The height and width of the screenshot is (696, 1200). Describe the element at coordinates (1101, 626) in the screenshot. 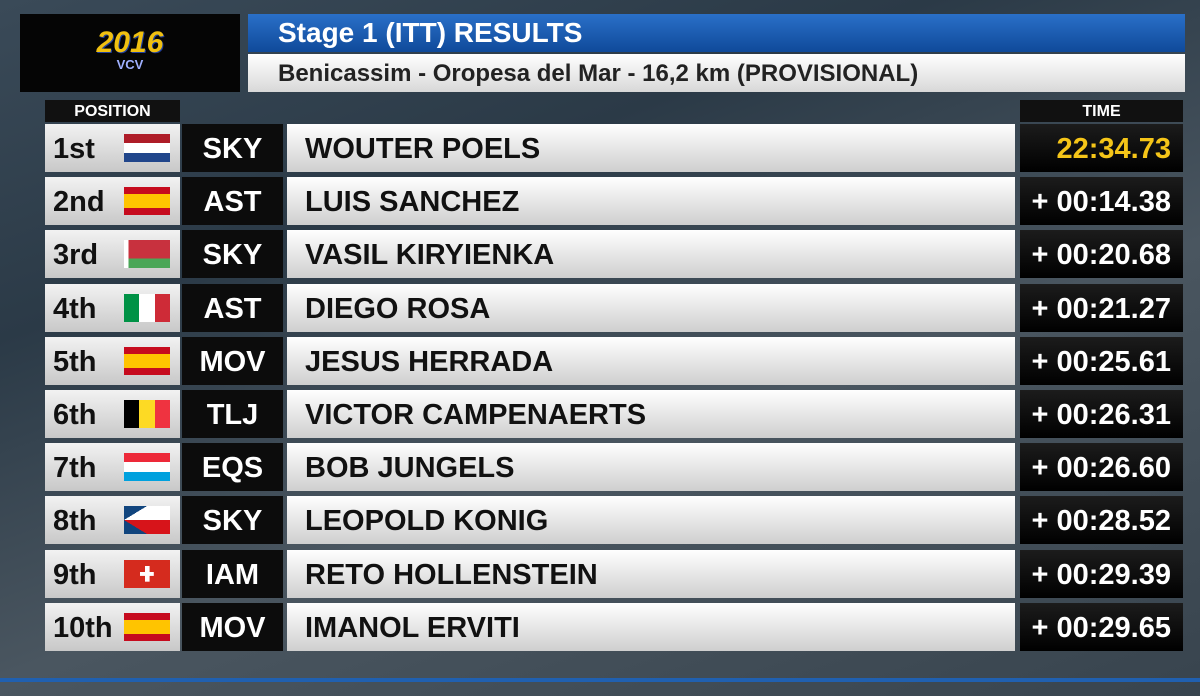

I see `time: + 00:29.65` at that location.